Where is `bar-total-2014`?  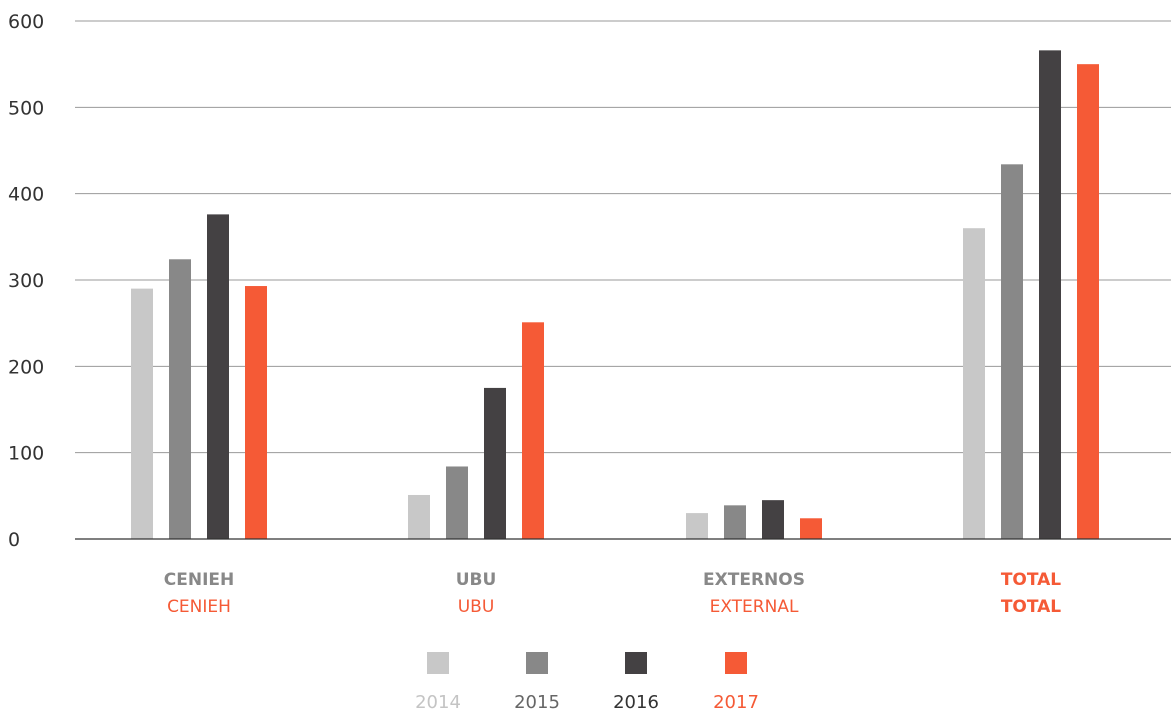 bar-total-2014 is located at coordinates (974, 383).